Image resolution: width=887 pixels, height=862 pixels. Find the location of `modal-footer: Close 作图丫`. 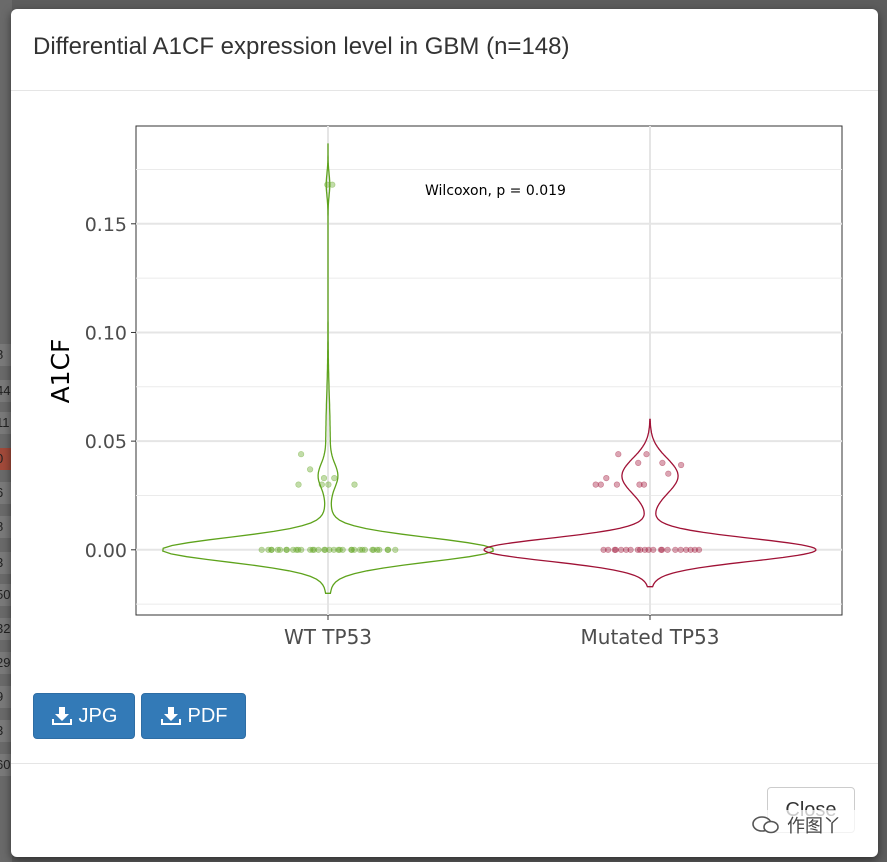

modal-footer: Close 作图丫 is located at coordinates (444, 810).